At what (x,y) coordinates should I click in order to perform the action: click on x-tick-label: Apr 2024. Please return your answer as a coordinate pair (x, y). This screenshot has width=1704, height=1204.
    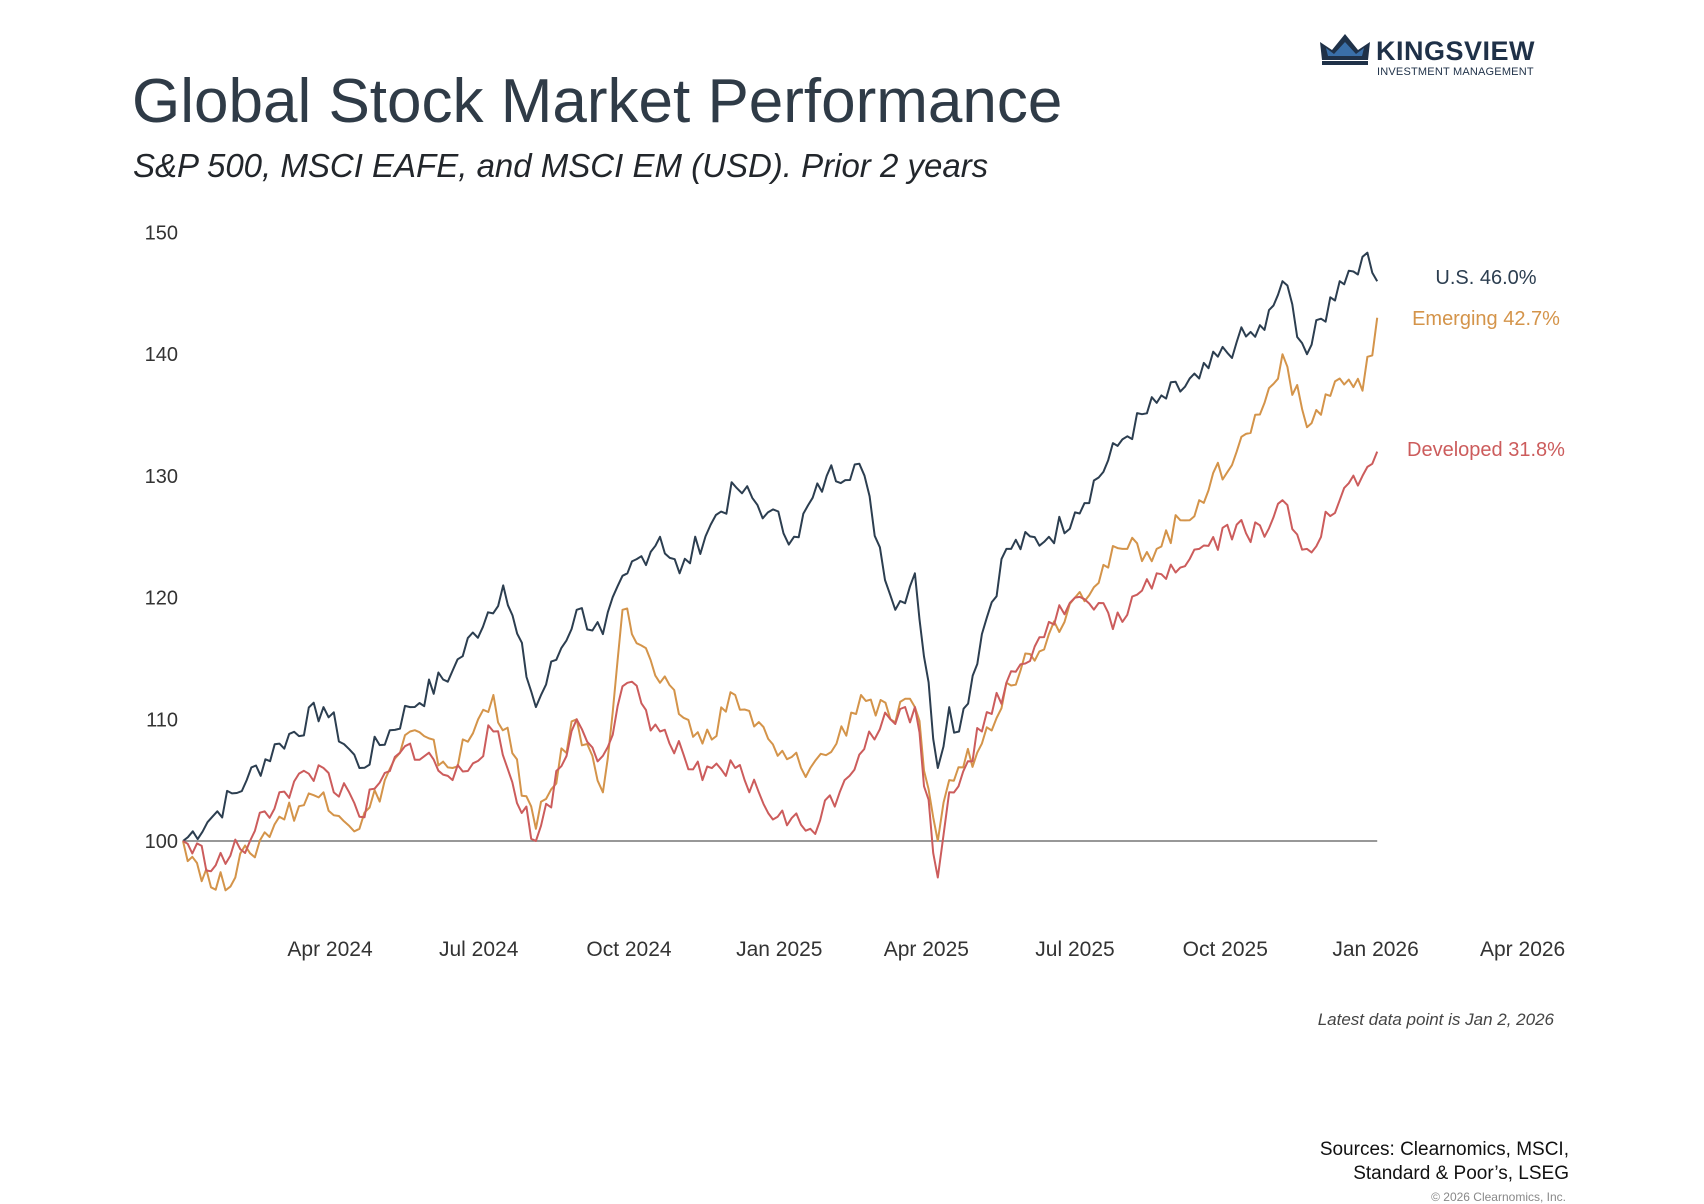
    Looking at the image, I should click on (330, 949).